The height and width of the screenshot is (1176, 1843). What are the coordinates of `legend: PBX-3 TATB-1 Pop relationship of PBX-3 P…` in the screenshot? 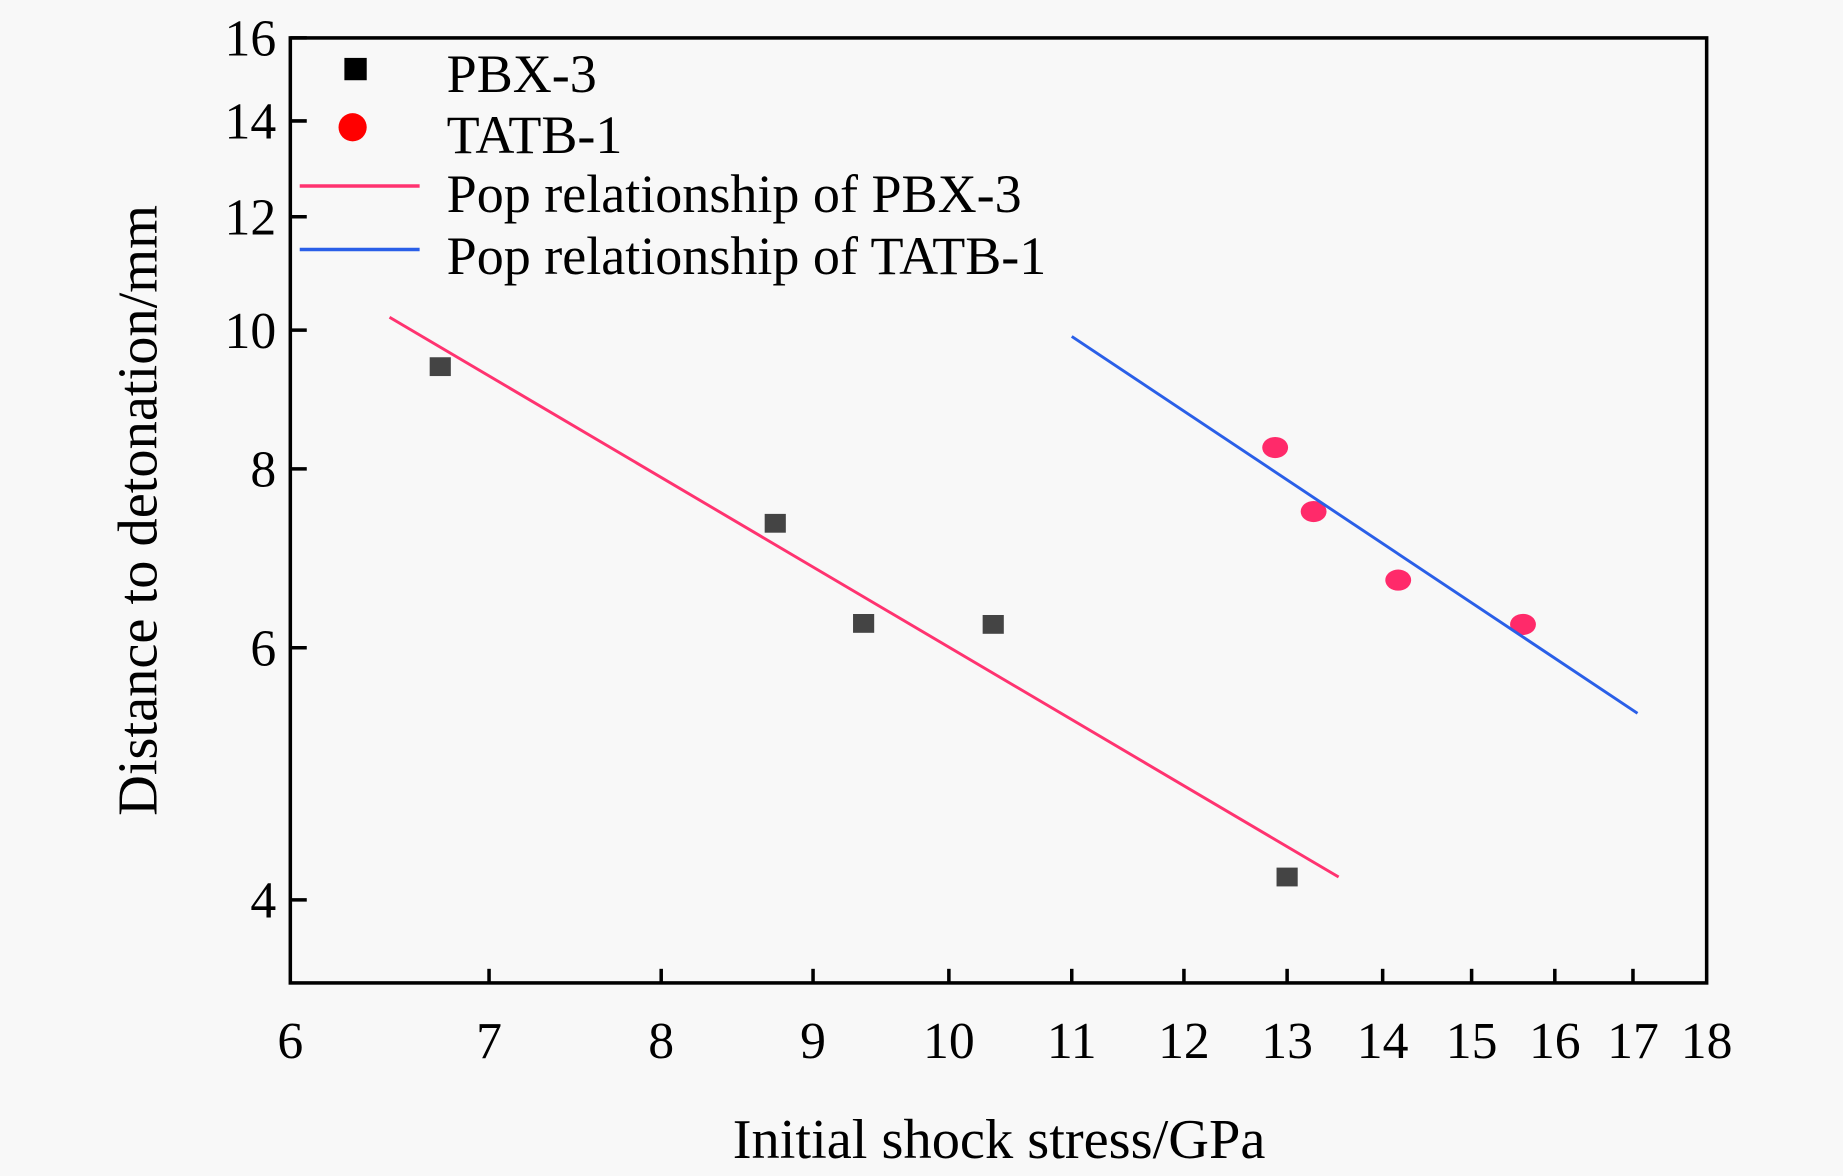 It's located at (673, 165).